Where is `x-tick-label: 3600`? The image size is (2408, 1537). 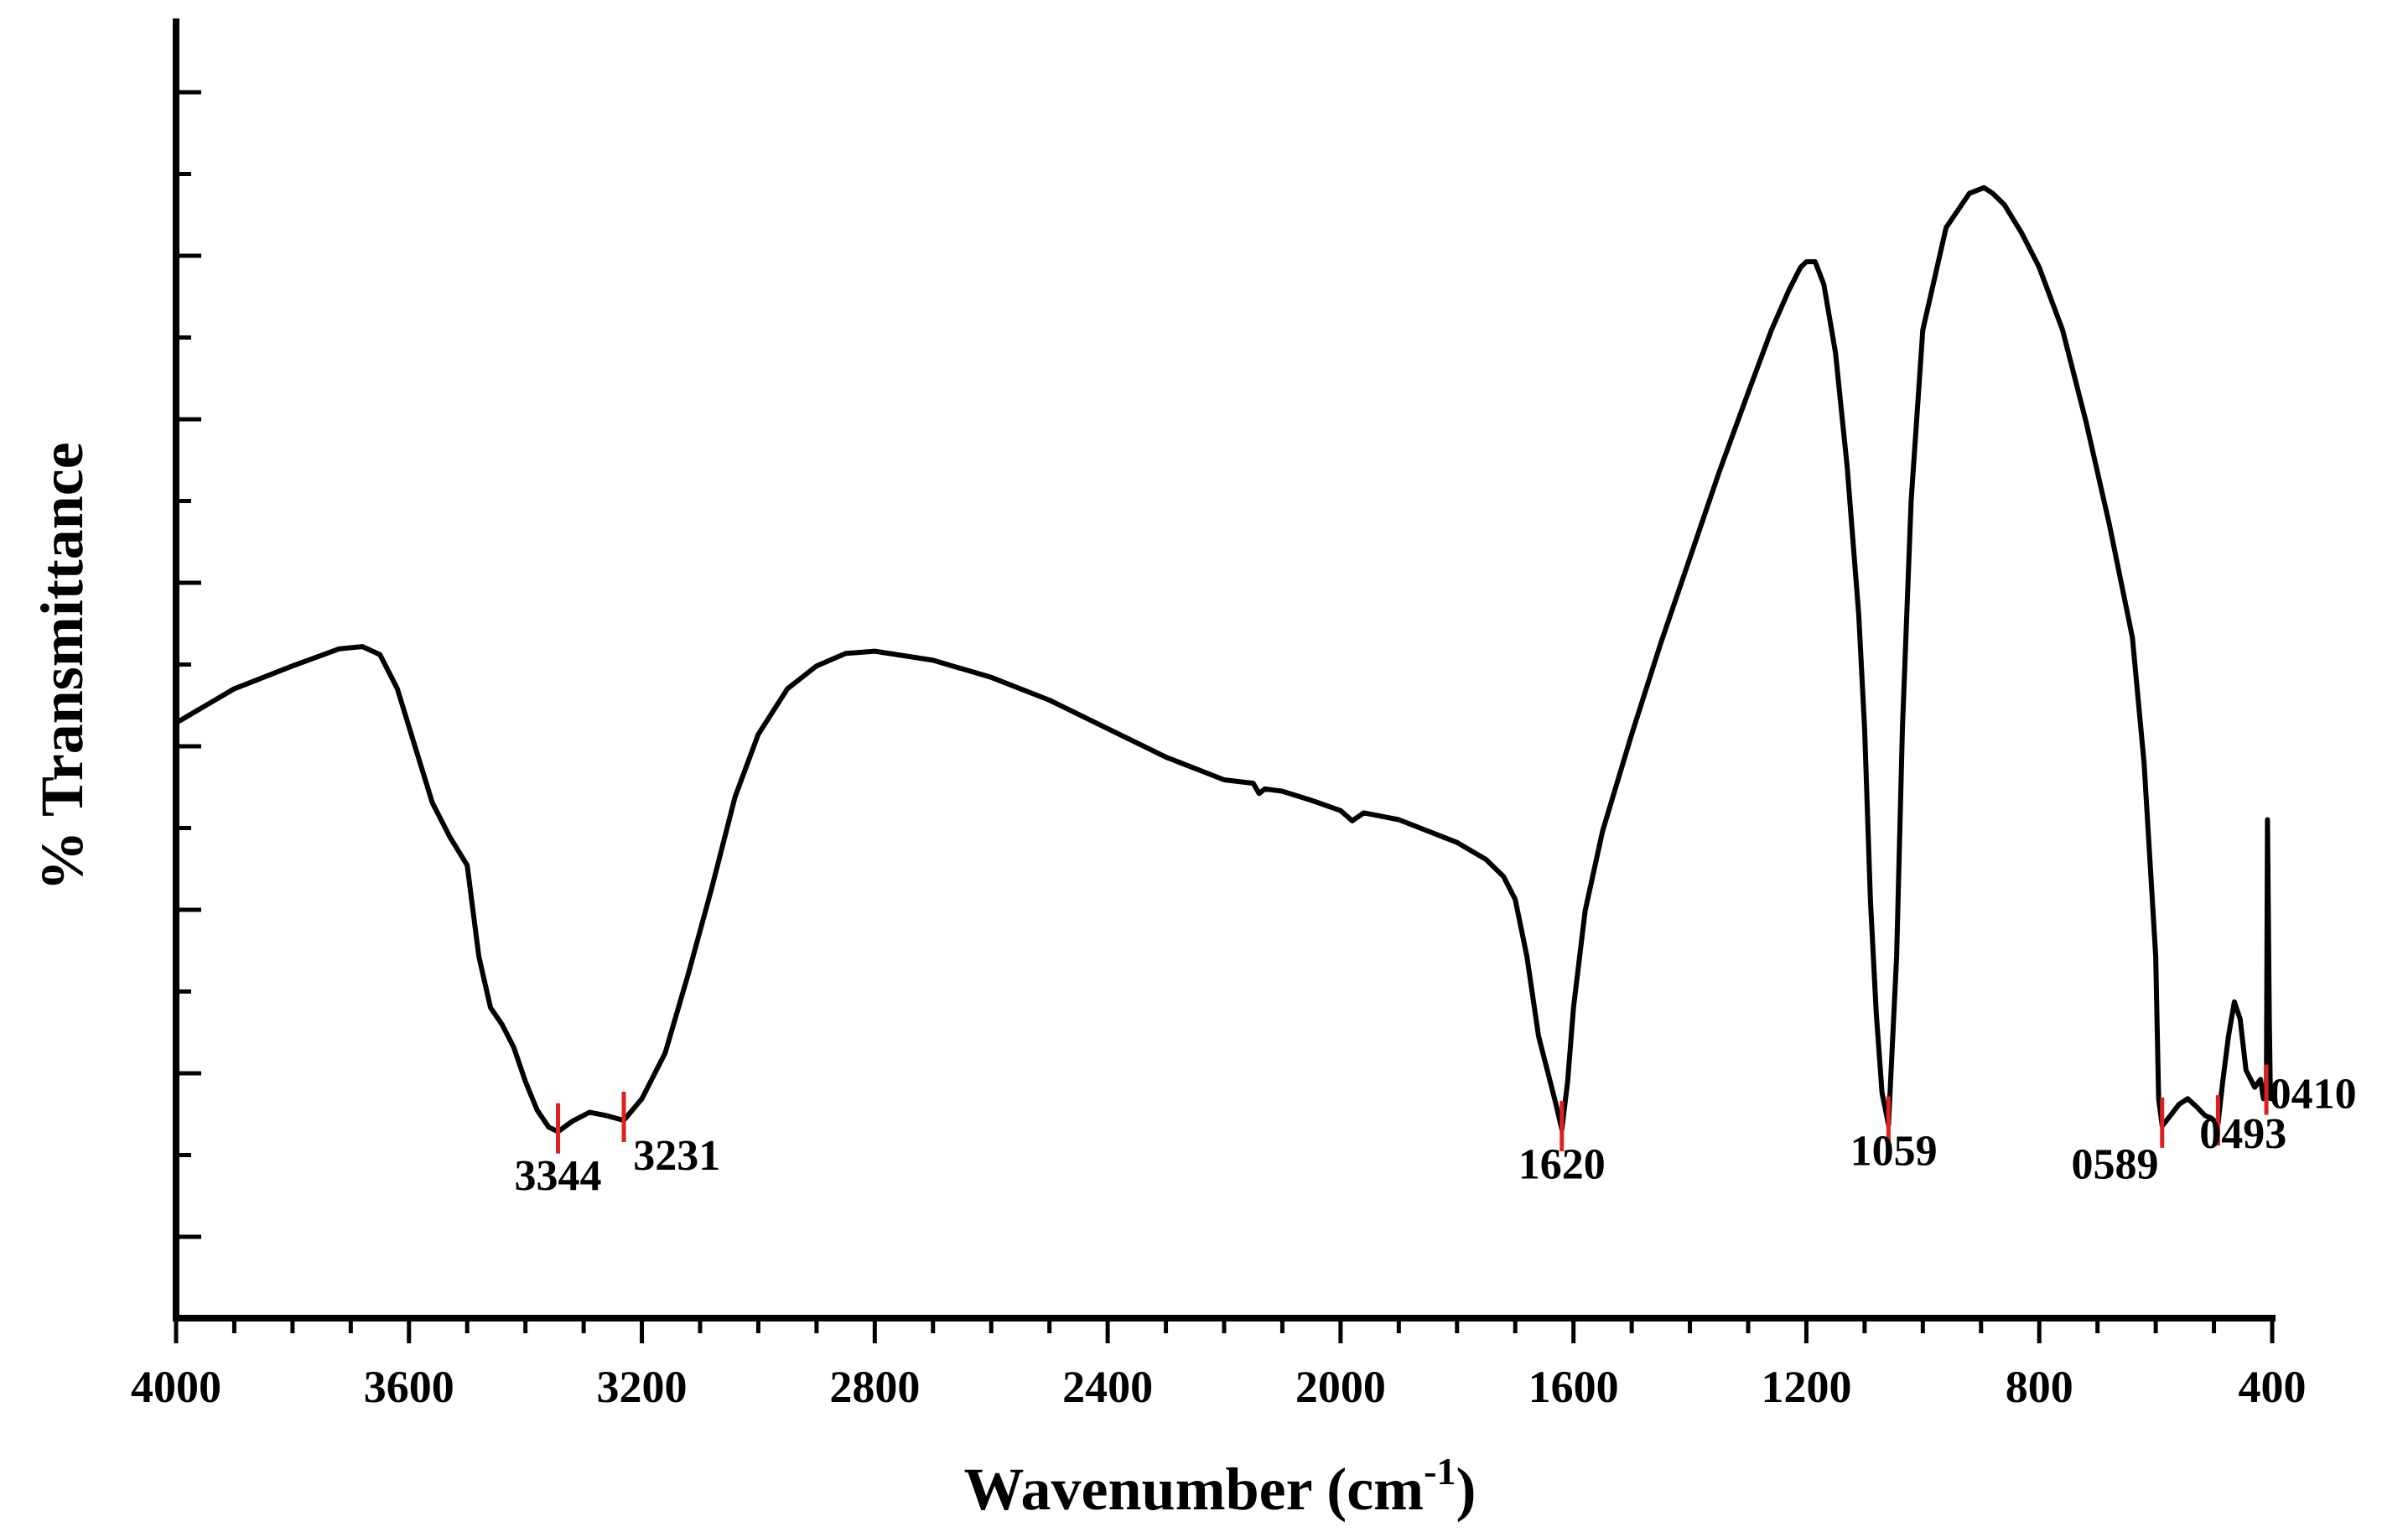
x-tick-label: 3600 is located at coordinates (409, 1387).